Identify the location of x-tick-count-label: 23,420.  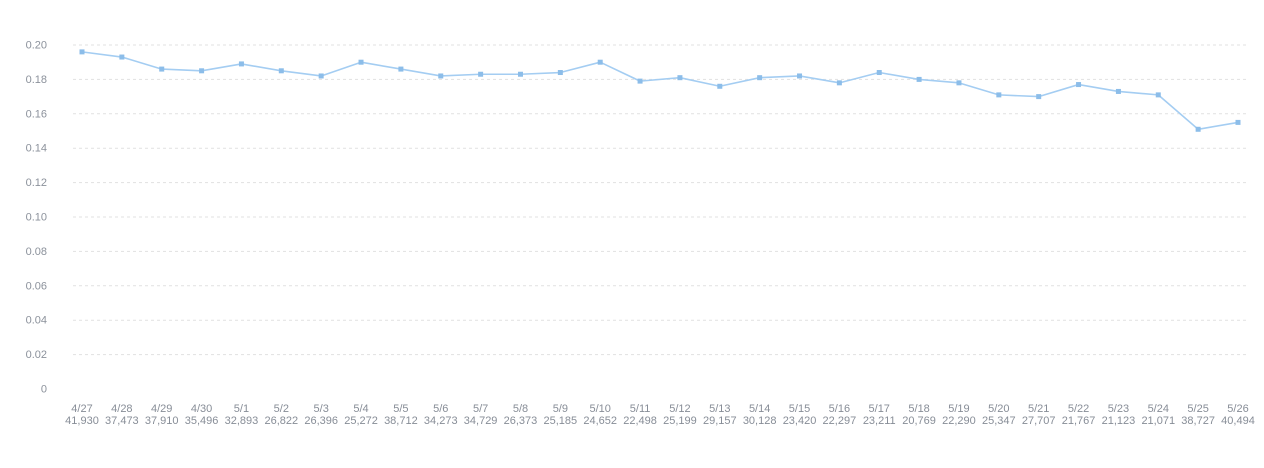
(800, 421).